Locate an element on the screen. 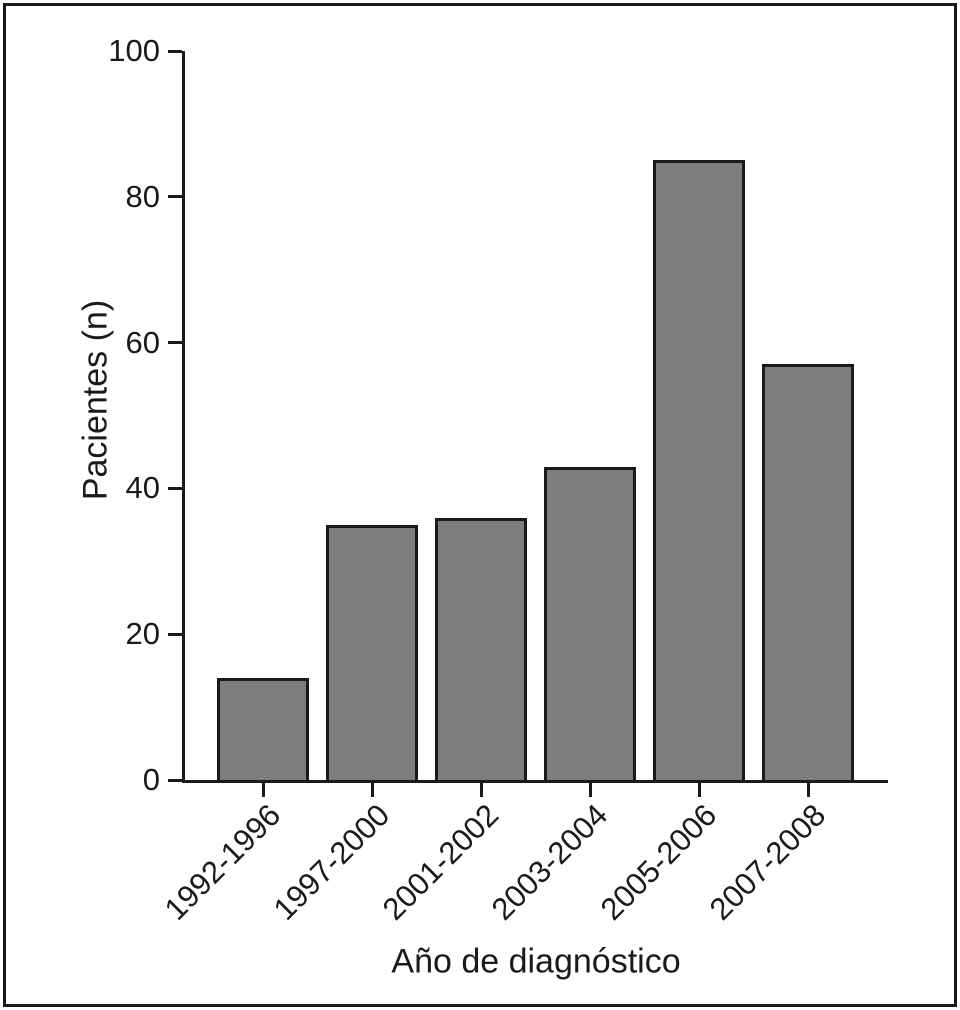 The image size is (960, 1010). y-tick-label: 80 is located at coordinates (142, 196).